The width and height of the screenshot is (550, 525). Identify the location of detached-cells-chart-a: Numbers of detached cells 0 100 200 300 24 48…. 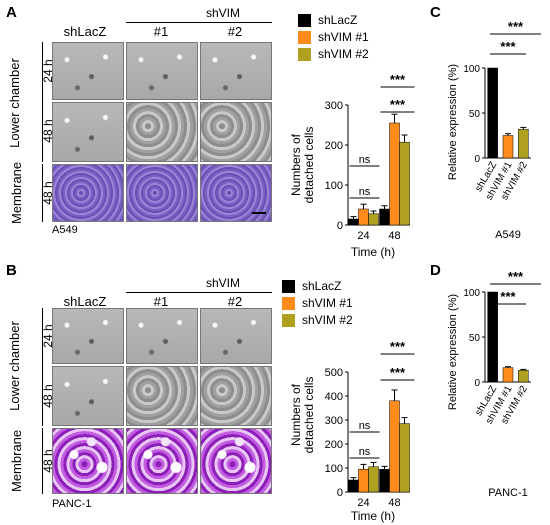
(352, 165).